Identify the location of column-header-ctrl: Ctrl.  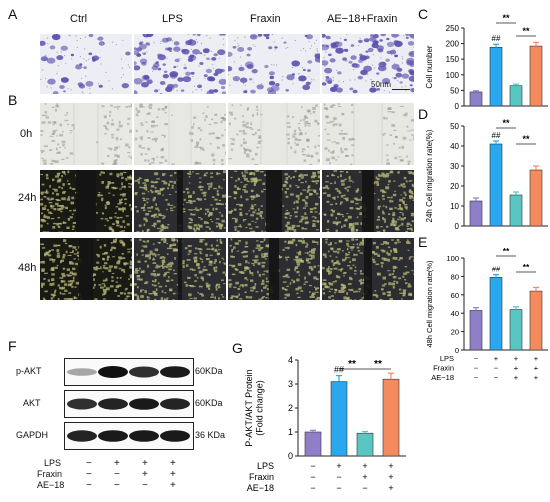
(79, 19).